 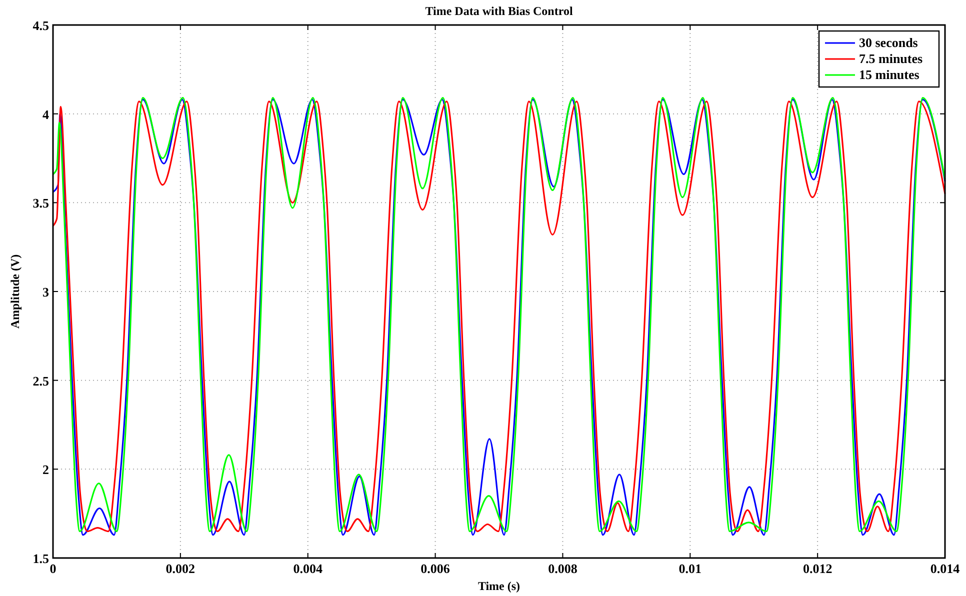 What do you see at coordinates (15, 291) in the screenshot?
I see `y-axis-title: Amplitude (V)` at bounding box center [15, 291].